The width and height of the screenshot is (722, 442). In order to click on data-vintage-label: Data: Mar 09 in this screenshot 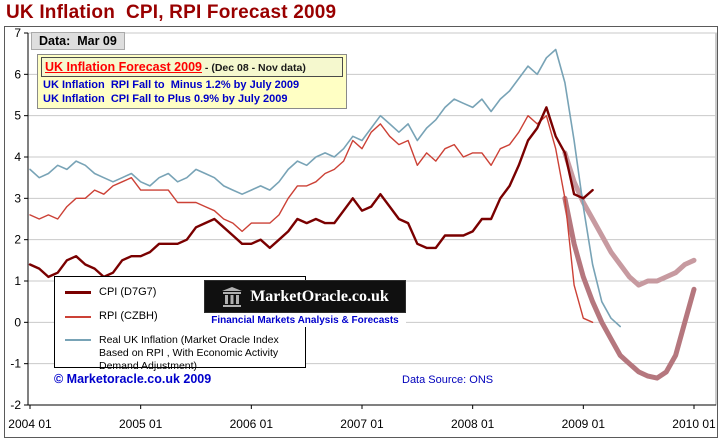, I will do `click(78, 41)`.